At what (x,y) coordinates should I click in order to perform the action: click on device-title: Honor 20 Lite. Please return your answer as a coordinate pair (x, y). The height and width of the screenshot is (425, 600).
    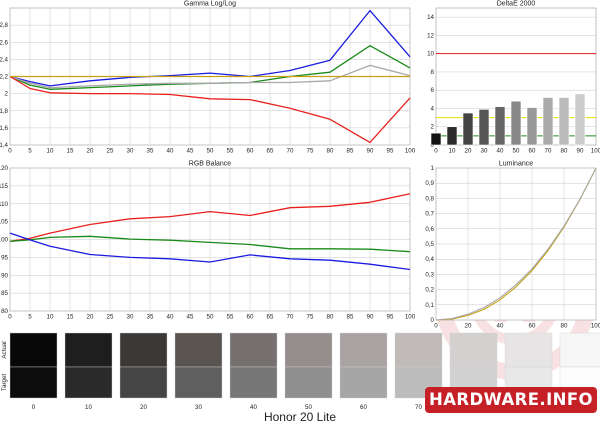
    Looking at the image, I should click on (300, 417).